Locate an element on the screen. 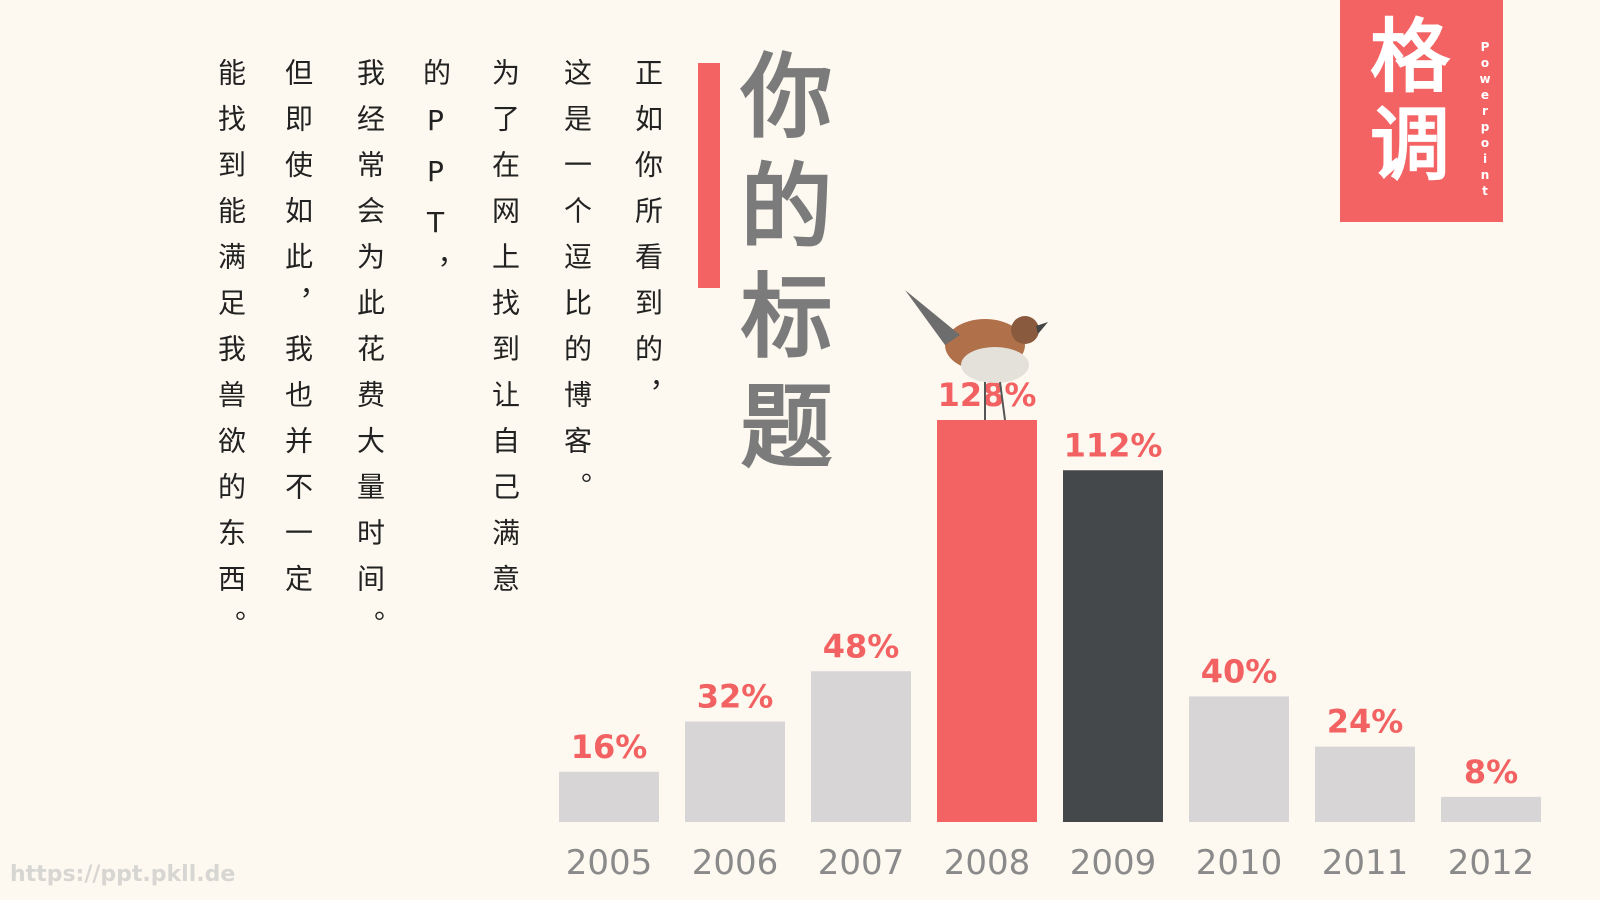  value-label: 112% is located at coordinates (1113, 445).